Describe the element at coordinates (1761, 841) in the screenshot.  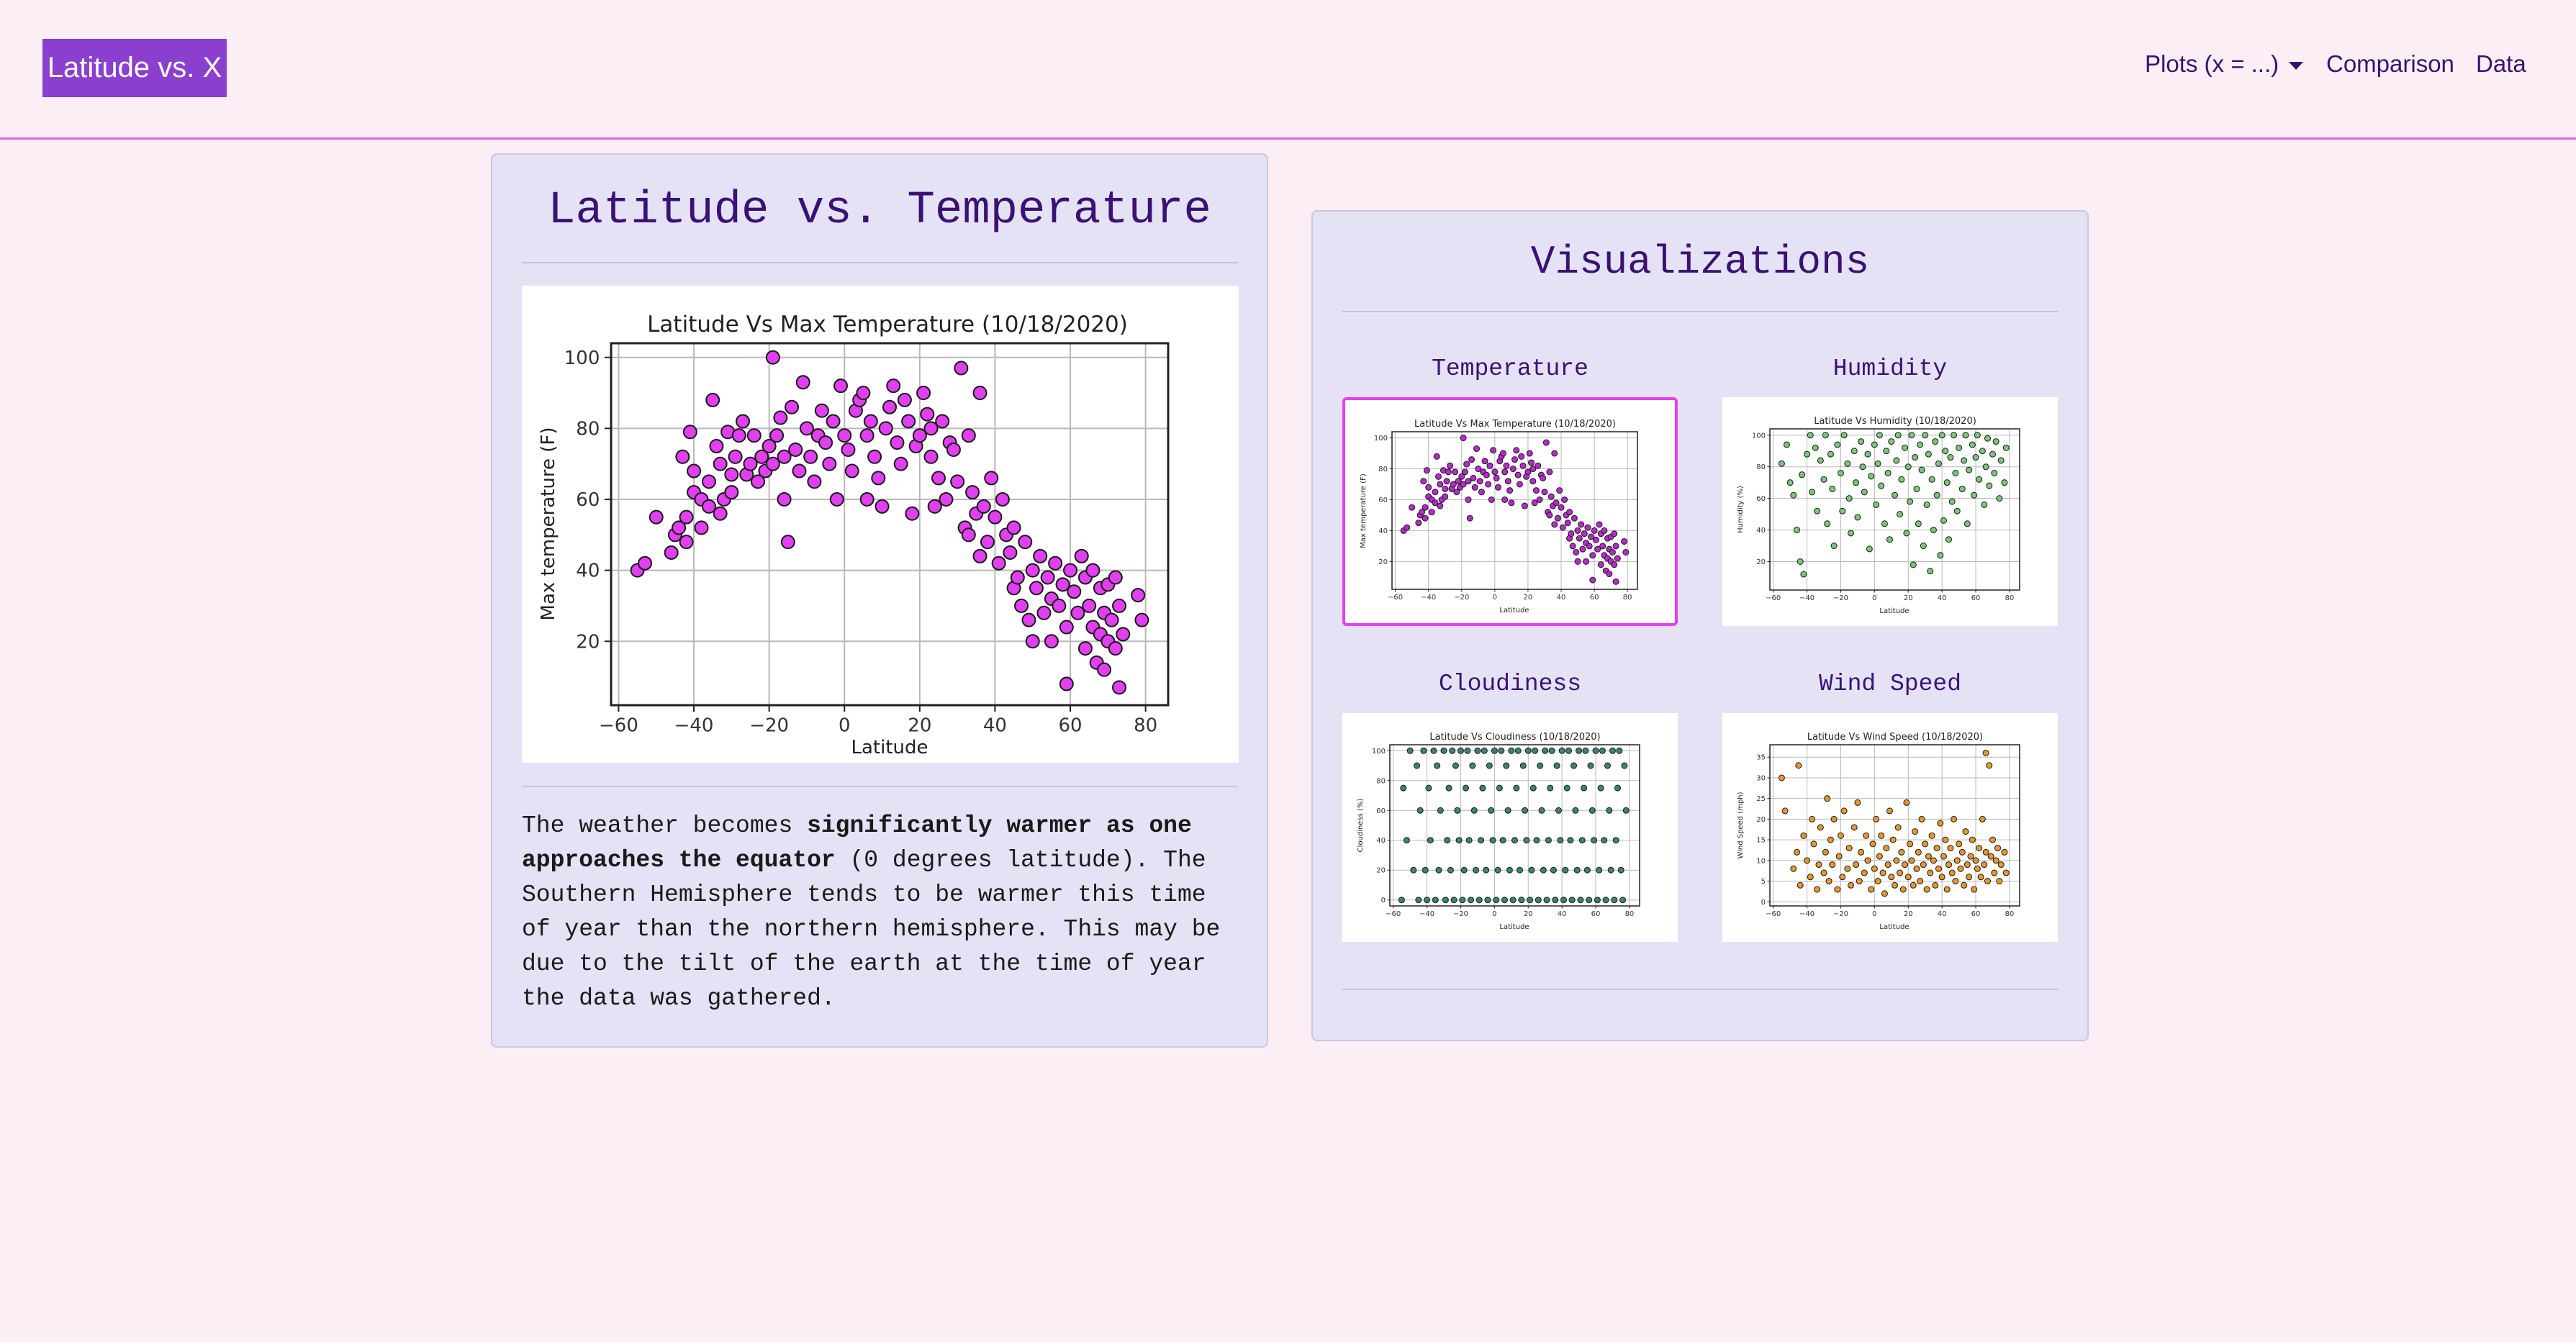
I see `y-tick-label: 15` at that location.